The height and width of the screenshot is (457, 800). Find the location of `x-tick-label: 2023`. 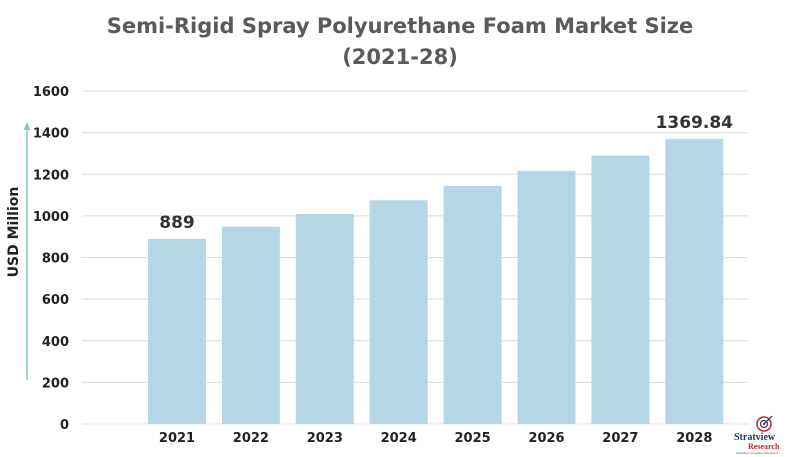

x-tick-label: 2023 is located at coordinates (325, 438).